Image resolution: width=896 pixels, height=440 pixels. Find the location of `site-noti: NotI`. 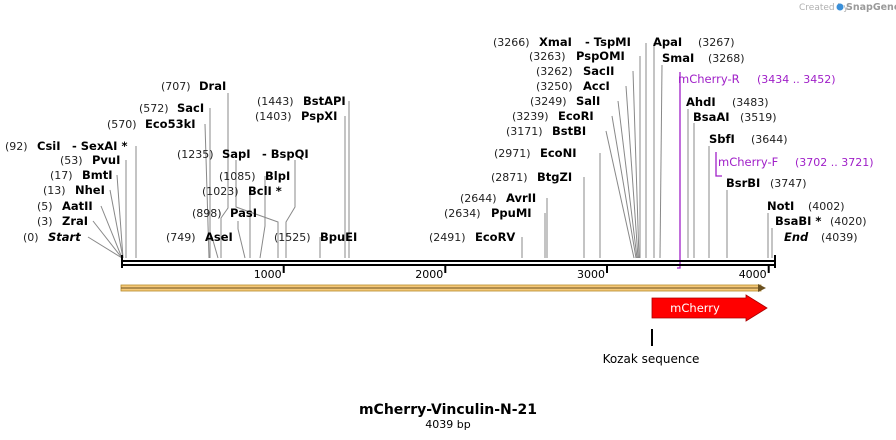

site-noti: NotI is located at coordinates (780, 206).